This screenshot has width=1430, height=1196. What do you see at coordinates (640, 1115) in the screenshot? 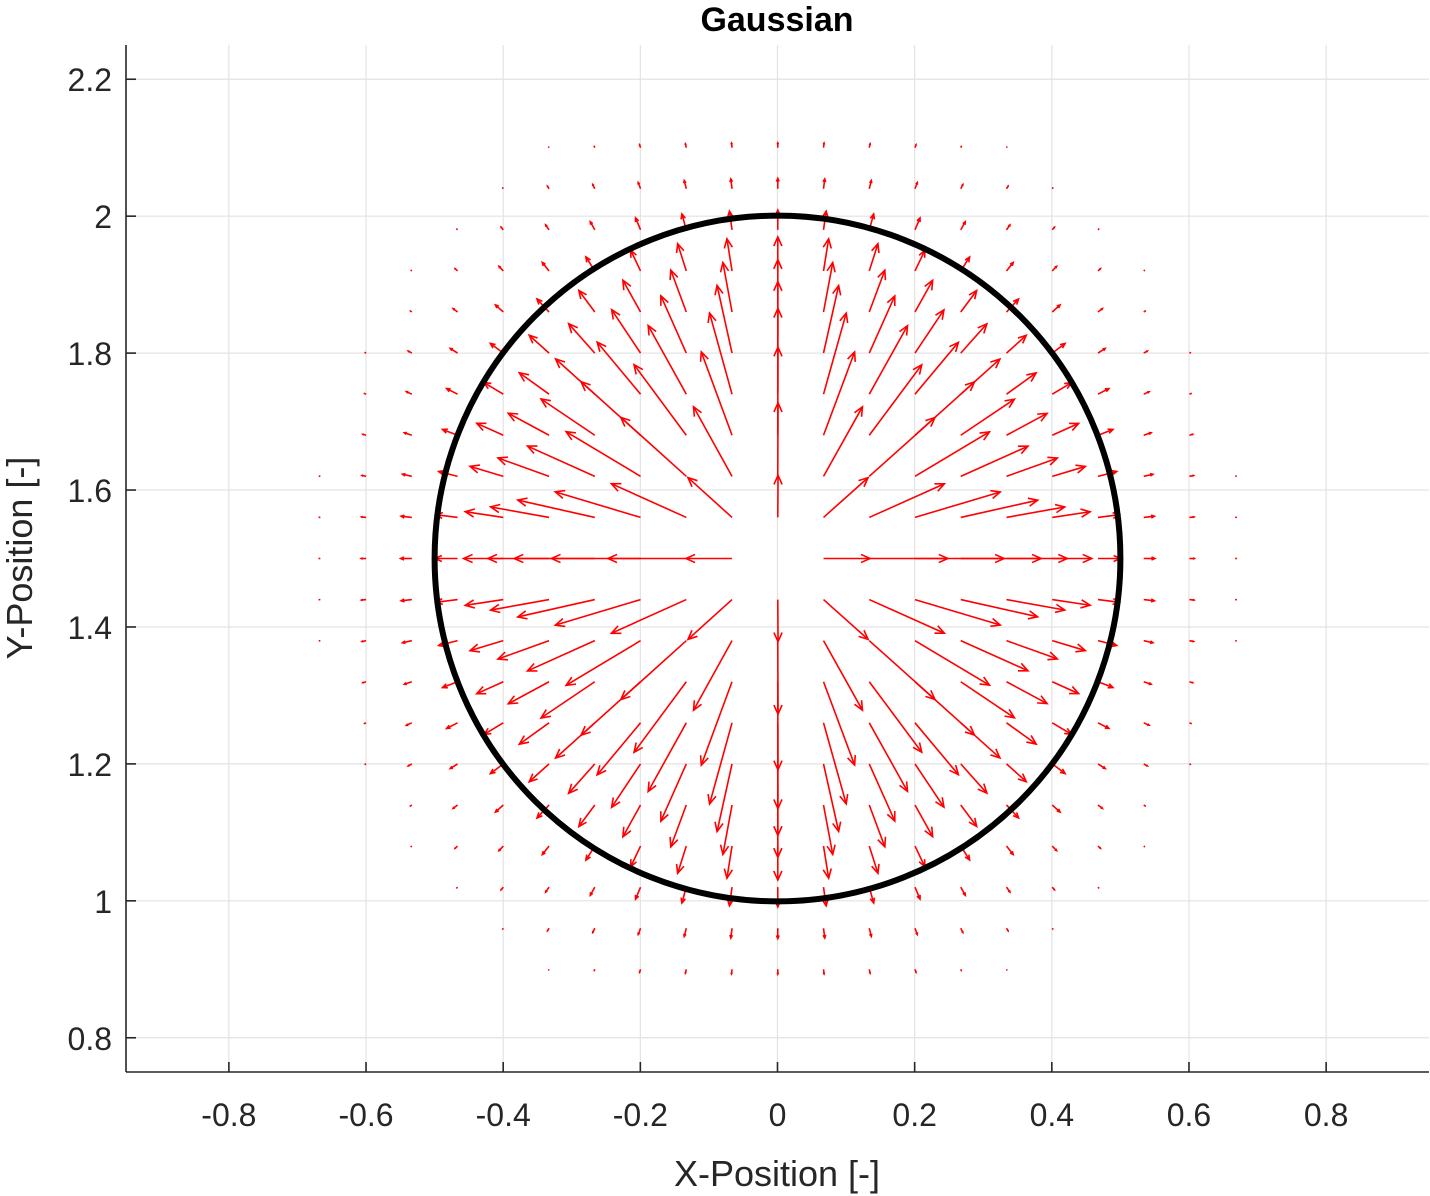
I see `x-tick-label: -0.2` at bounding box center [640, 1115].